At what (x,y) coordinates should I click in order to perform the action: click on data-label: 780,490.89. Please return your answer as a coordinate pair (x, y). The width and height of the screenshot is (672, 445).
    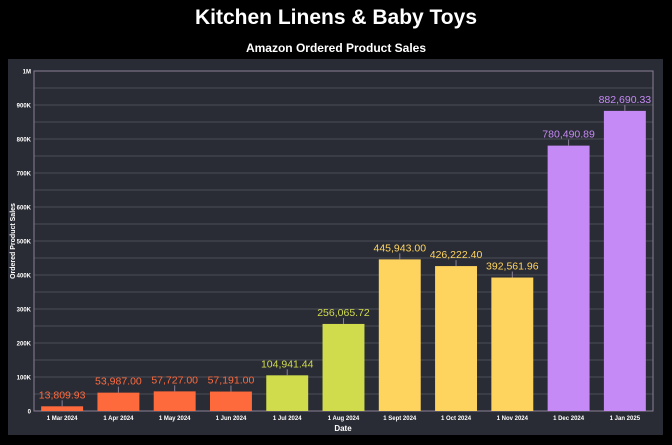
    Looking at the image, I should click on (568, 135).